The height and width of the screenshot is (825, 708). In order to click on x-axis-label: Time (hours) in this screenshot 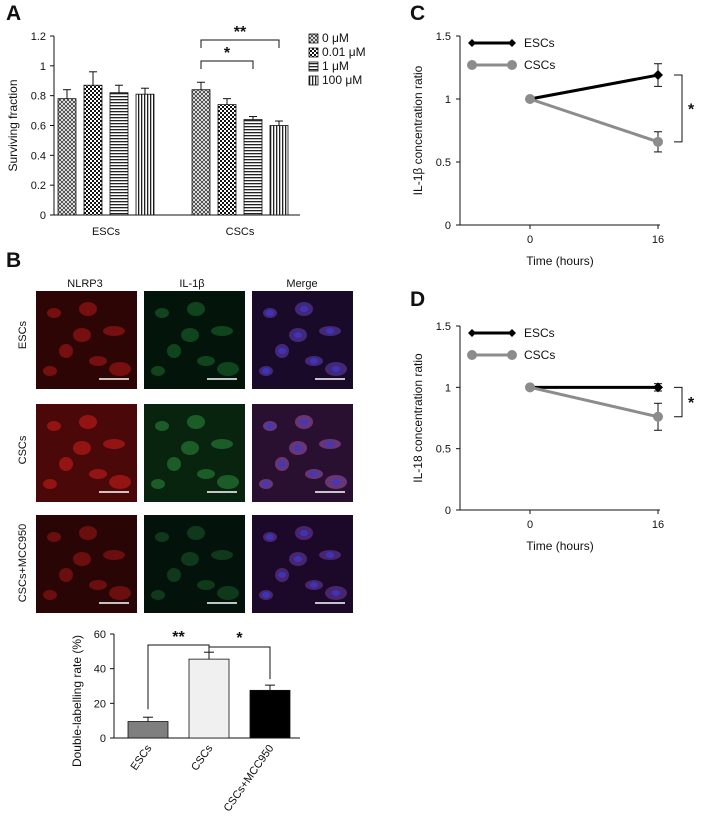, I will do `click(560, 546)`.